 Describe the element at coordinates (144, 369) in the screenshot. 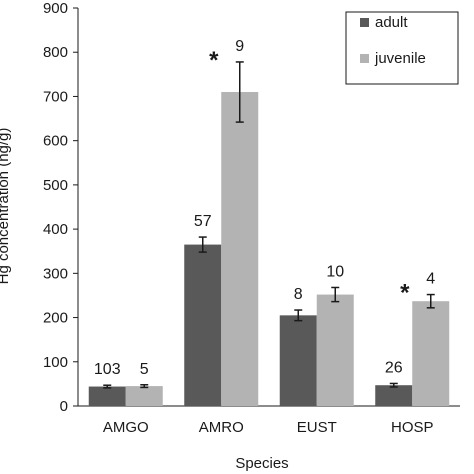

I see `sample-size-label: 5` at that location.